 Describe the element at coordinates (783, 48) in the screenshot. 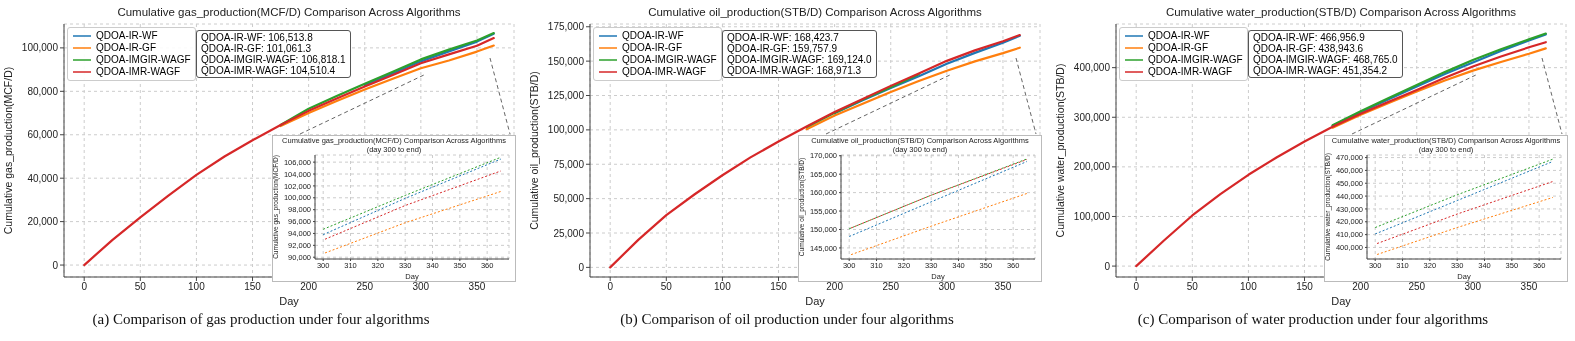

I see `annotation: QDOA-IR-GF: 159,757.9` at that location.